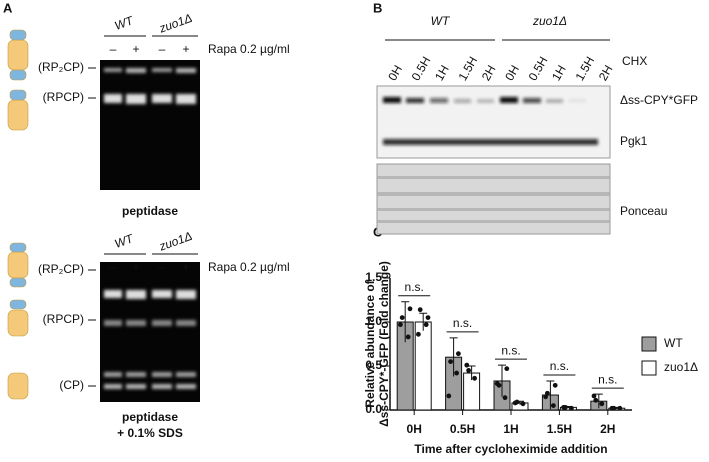 The width and height of the screenshot is (709, 462). Describe the element at coordinates (607, 429) in the screenshot. I see `x-tick-label: 2H` at that location.